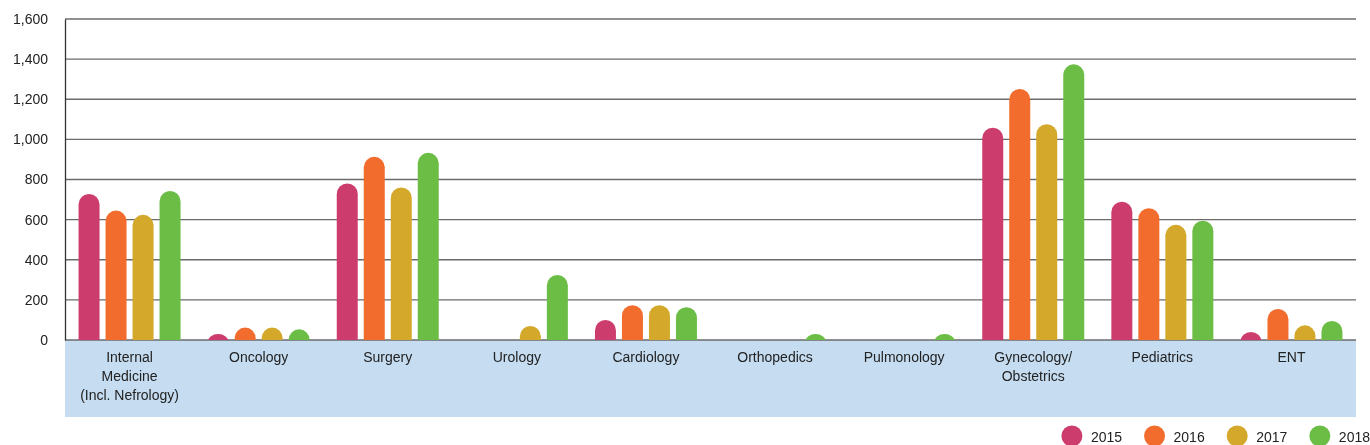  Describe the element at coordinates (44, 339) in the screenshot. I see `y-tick-label: 0` at that location.